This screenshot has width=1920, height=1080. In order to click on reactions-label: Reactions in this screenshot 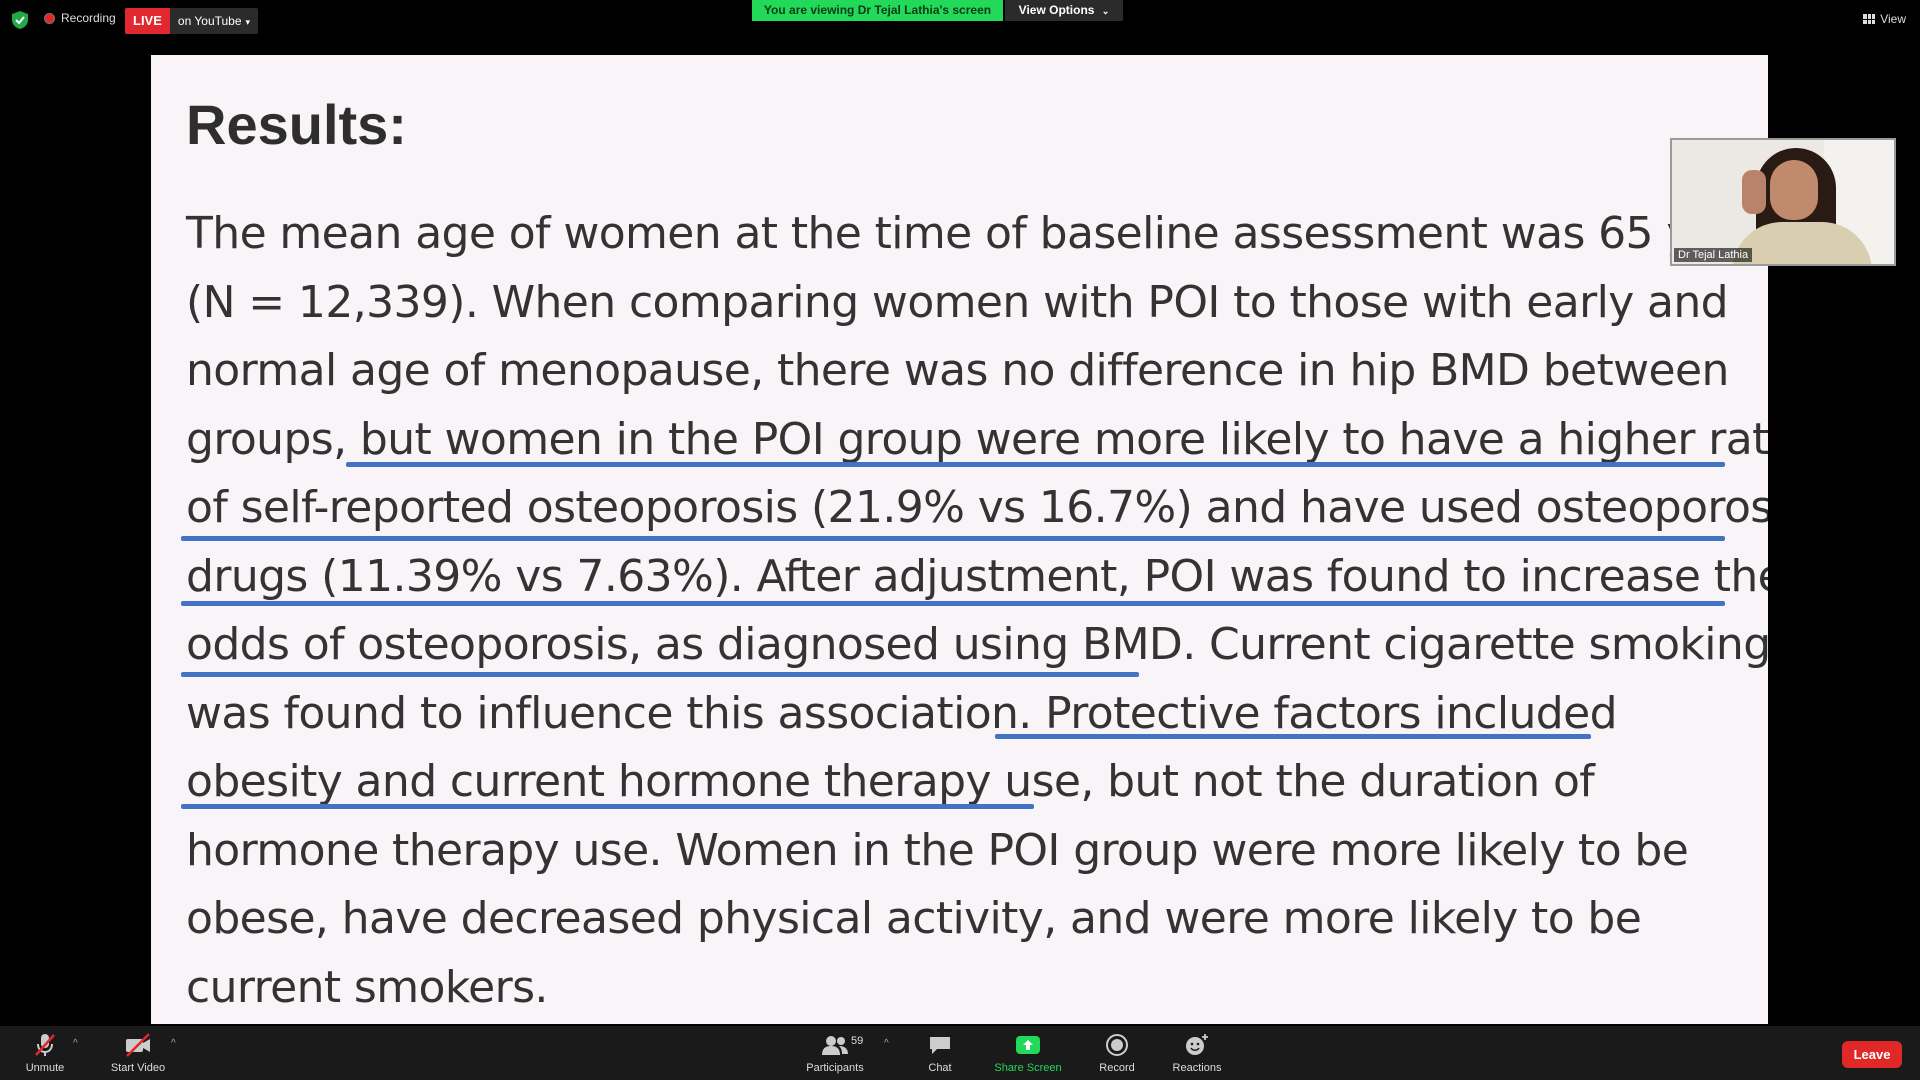, I will do `click(1197, 1068)`.